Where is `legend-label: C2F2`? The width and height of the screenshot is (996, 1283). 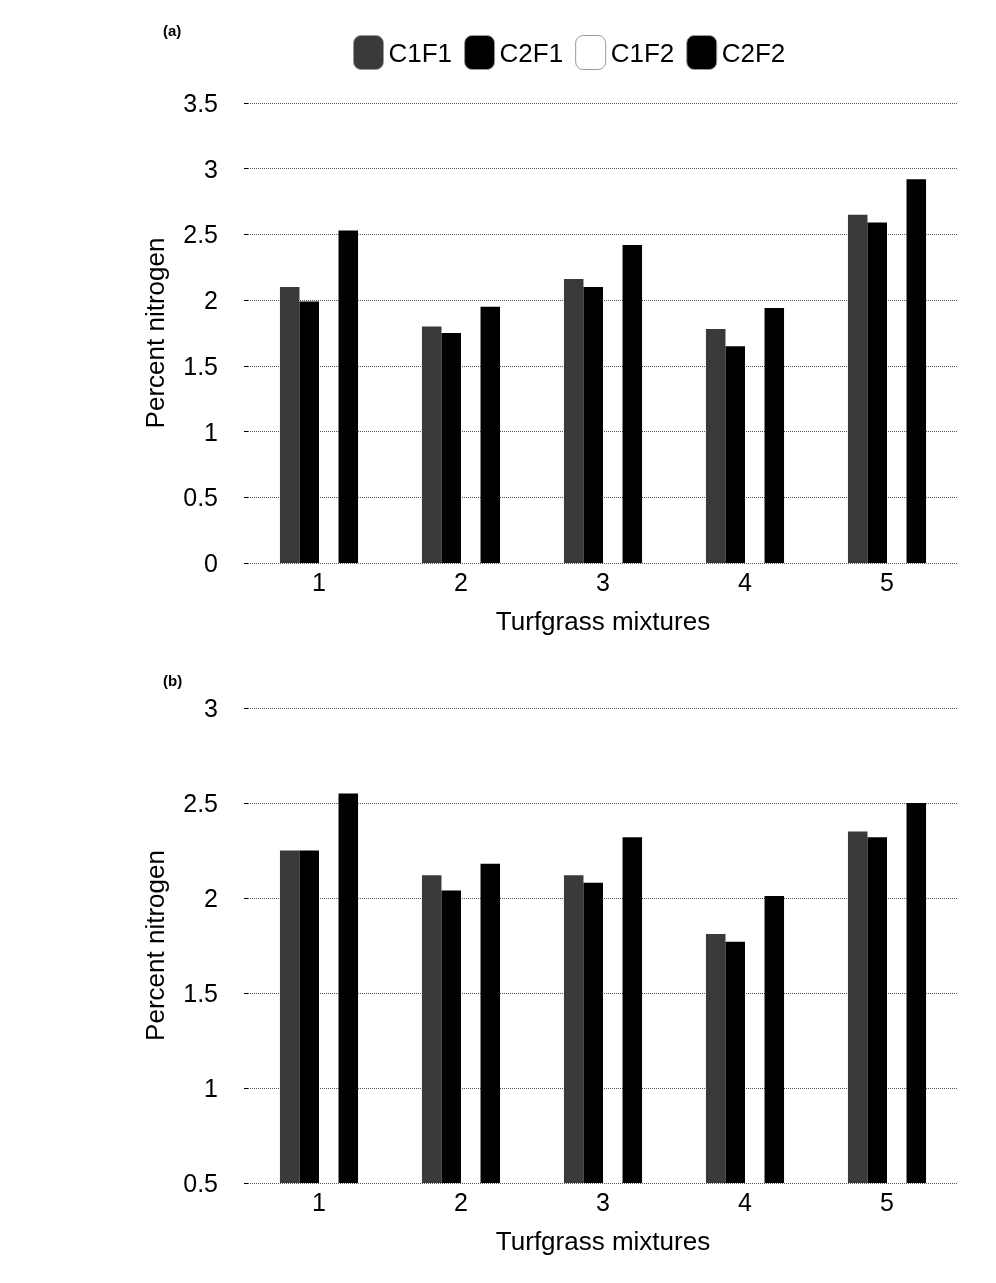 legend-label: C2F2 is located at coordinates (753, 52).